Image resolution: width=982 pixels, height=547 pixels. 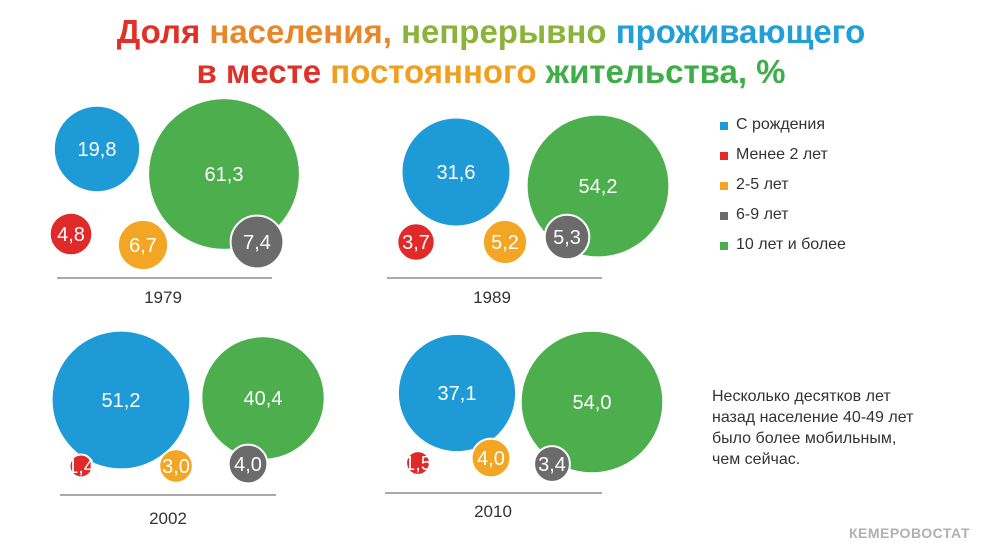 I want to click on bubble-label: 19,8, so click(x=97, y=150).